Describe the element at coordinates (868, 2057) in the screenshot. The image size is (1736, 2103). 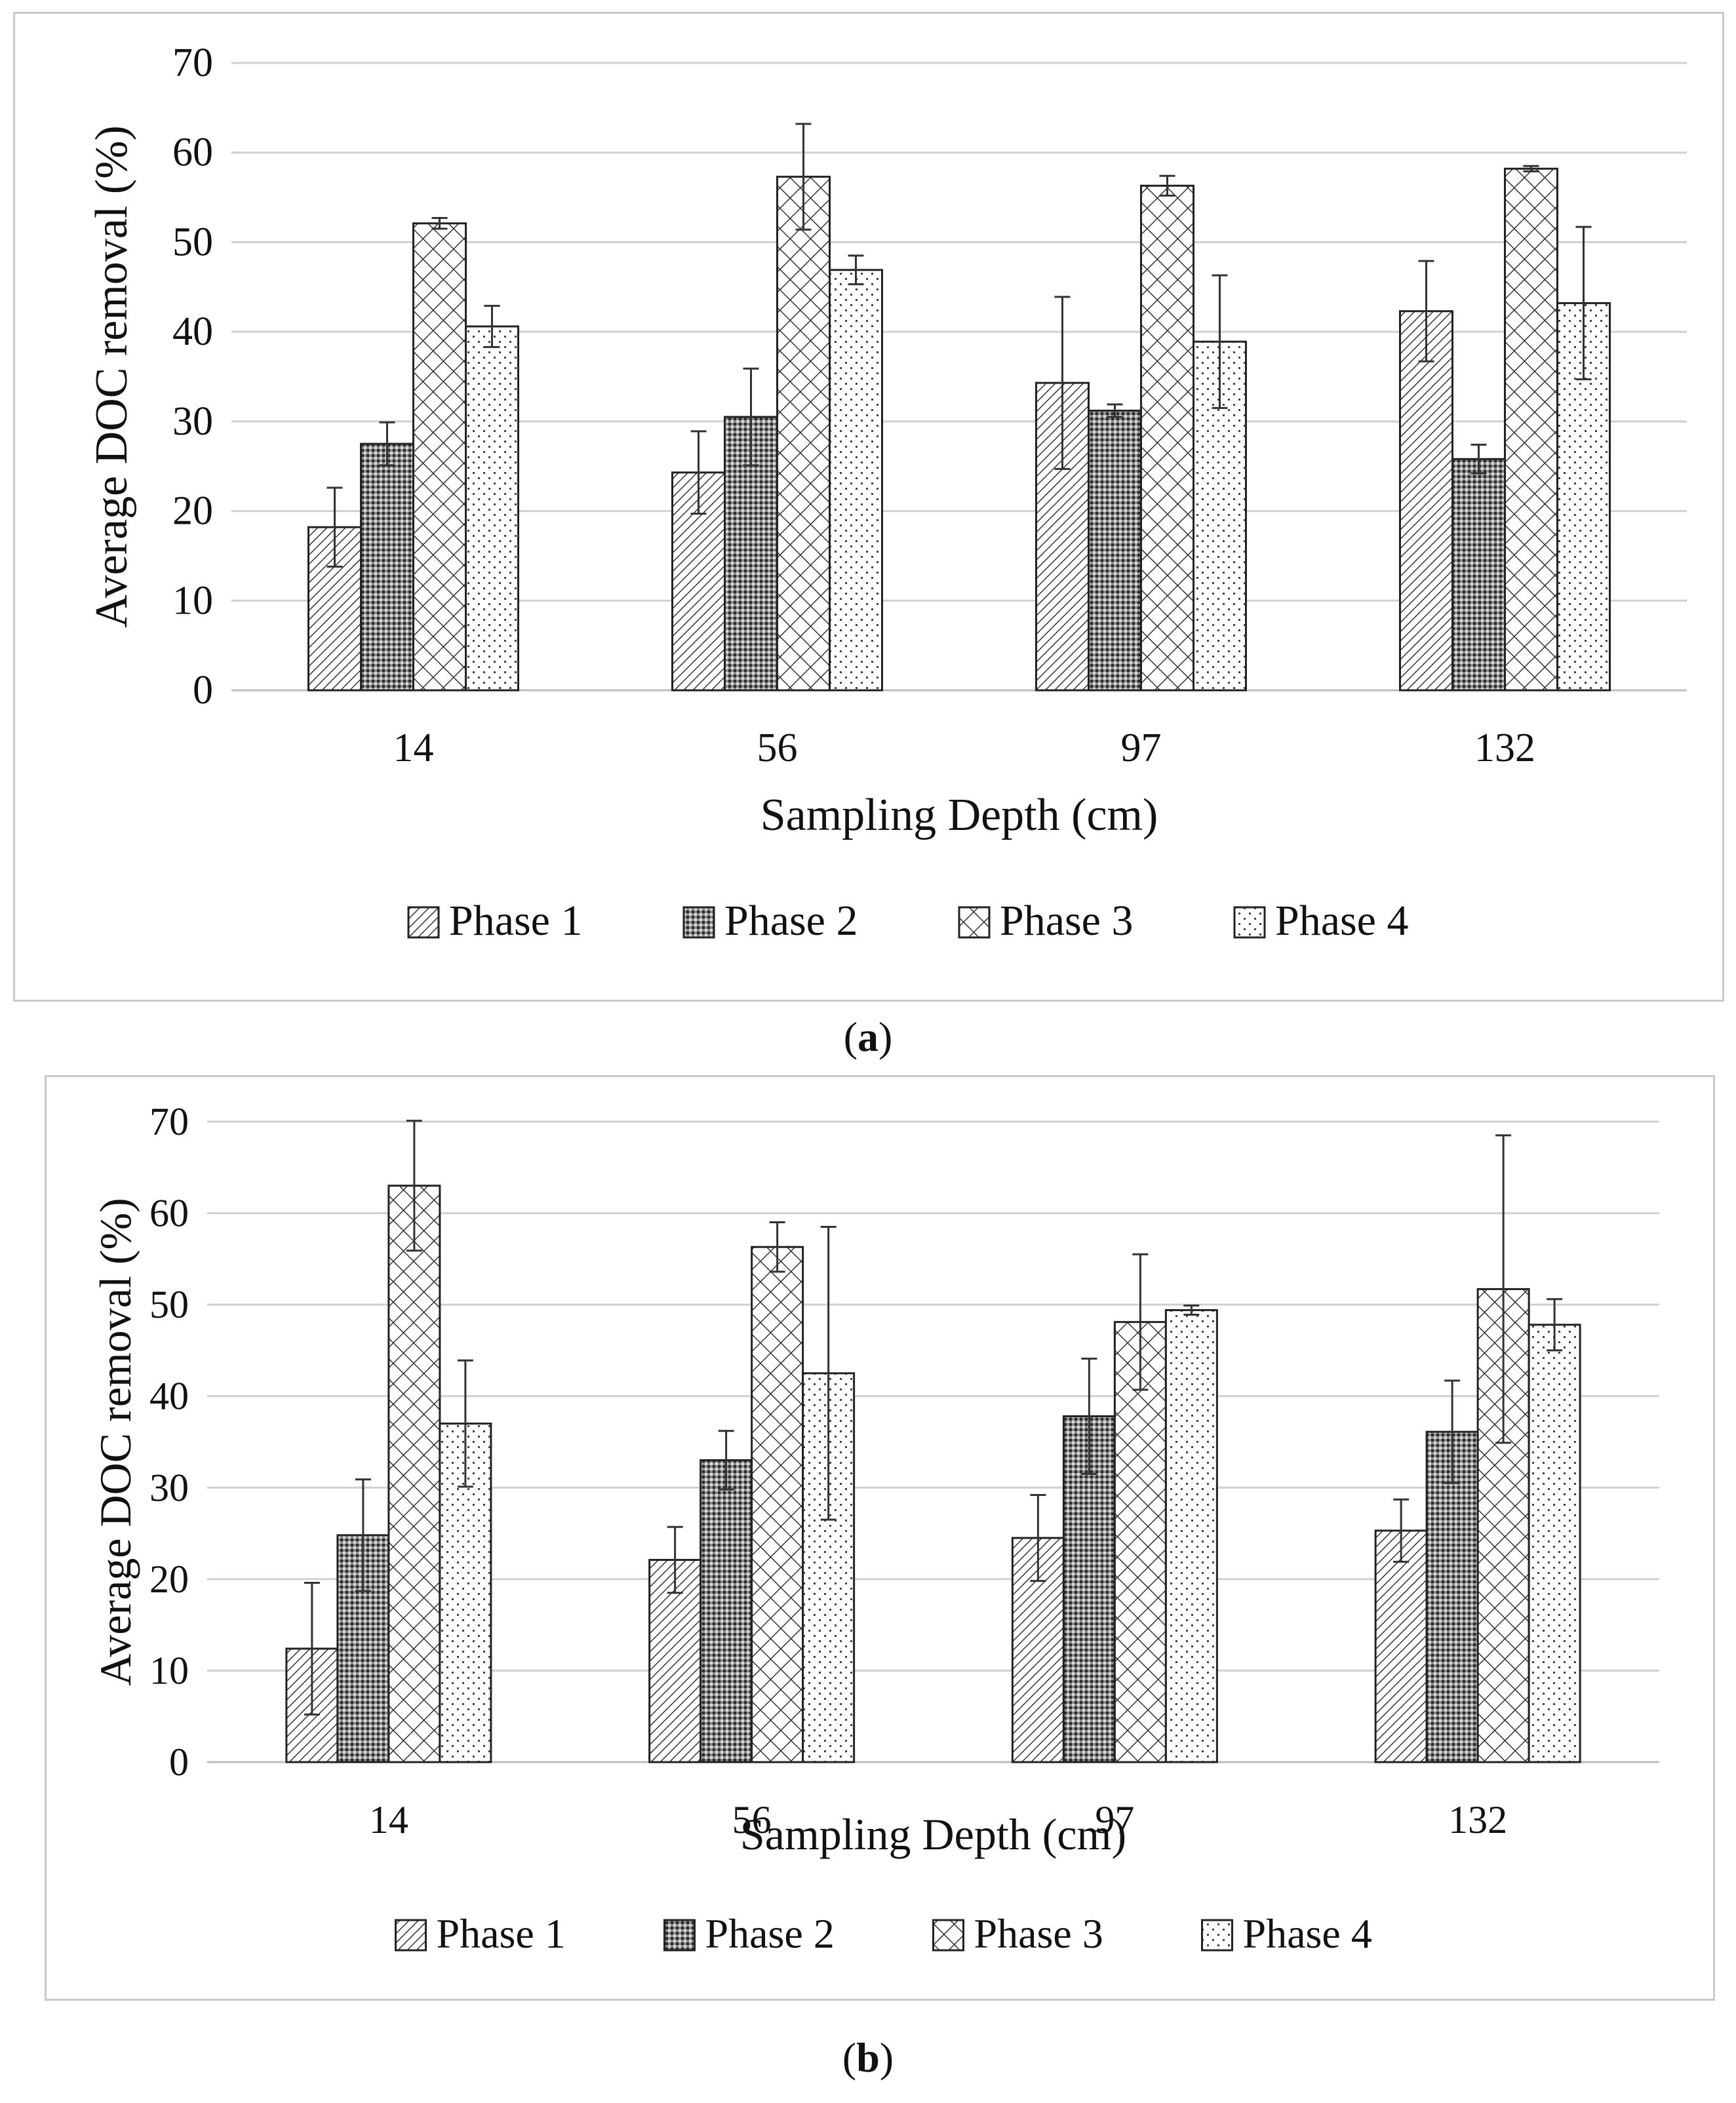
I see `panel-caption-b: (b)` at that location.